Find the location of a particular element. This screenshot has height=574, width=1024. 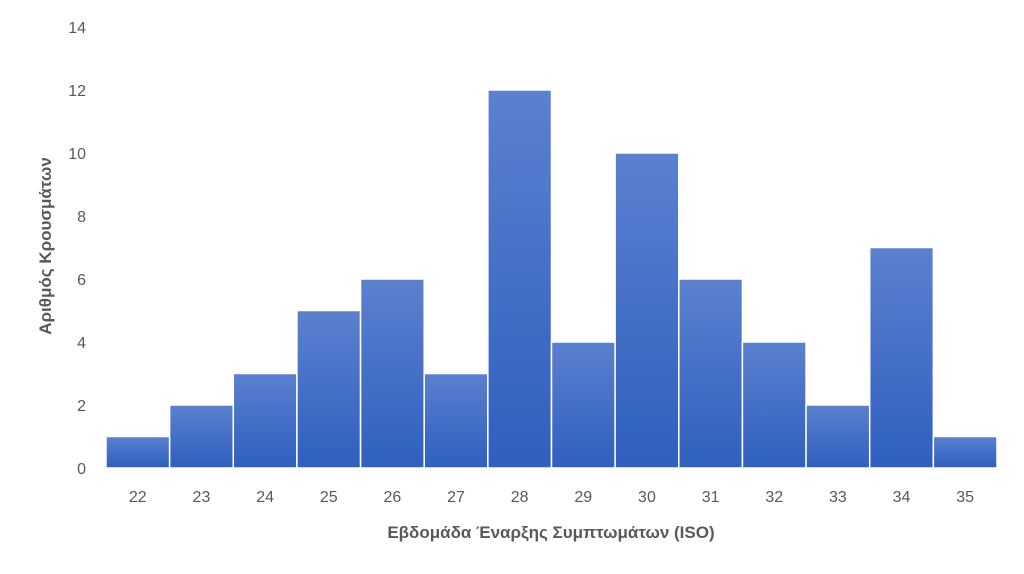

x-tick-label: 32 is located at coordinates (774, 497).